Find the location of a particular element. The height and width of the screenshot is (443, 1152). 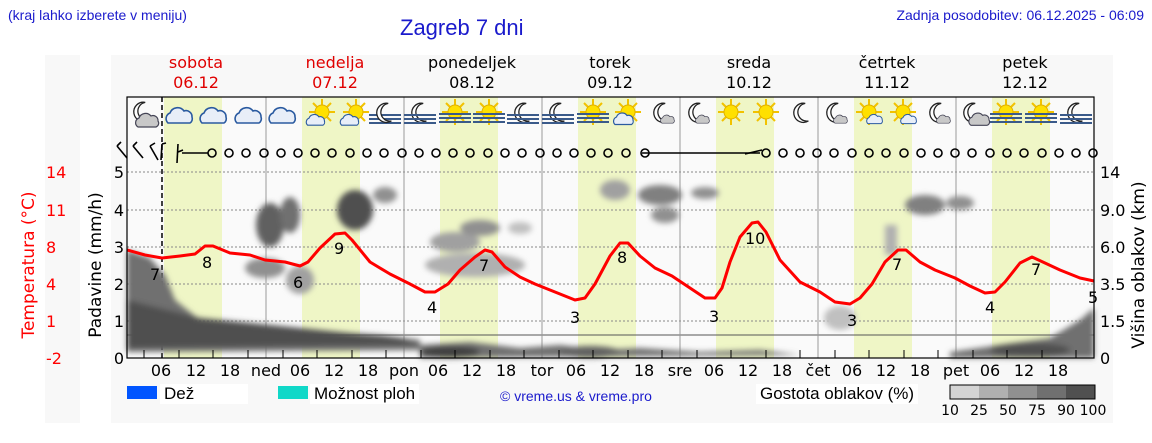

x-ticks is located at coordinates (610, 354).